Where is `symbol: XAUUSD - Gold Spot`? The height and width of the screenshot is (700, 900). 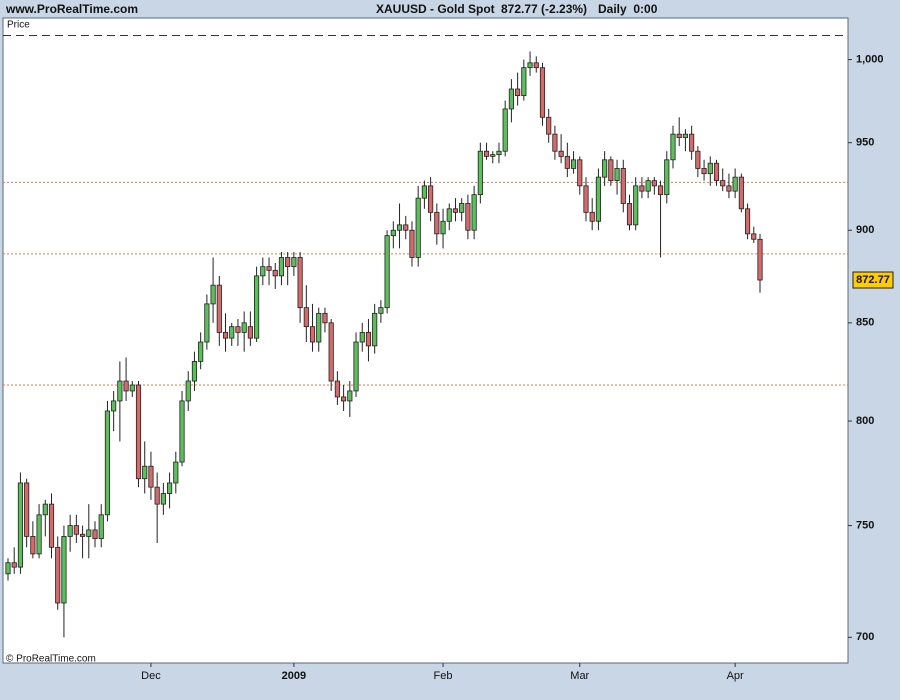
symbol: XAUUSD - Gold Spot is located at coordinates (435, 9).